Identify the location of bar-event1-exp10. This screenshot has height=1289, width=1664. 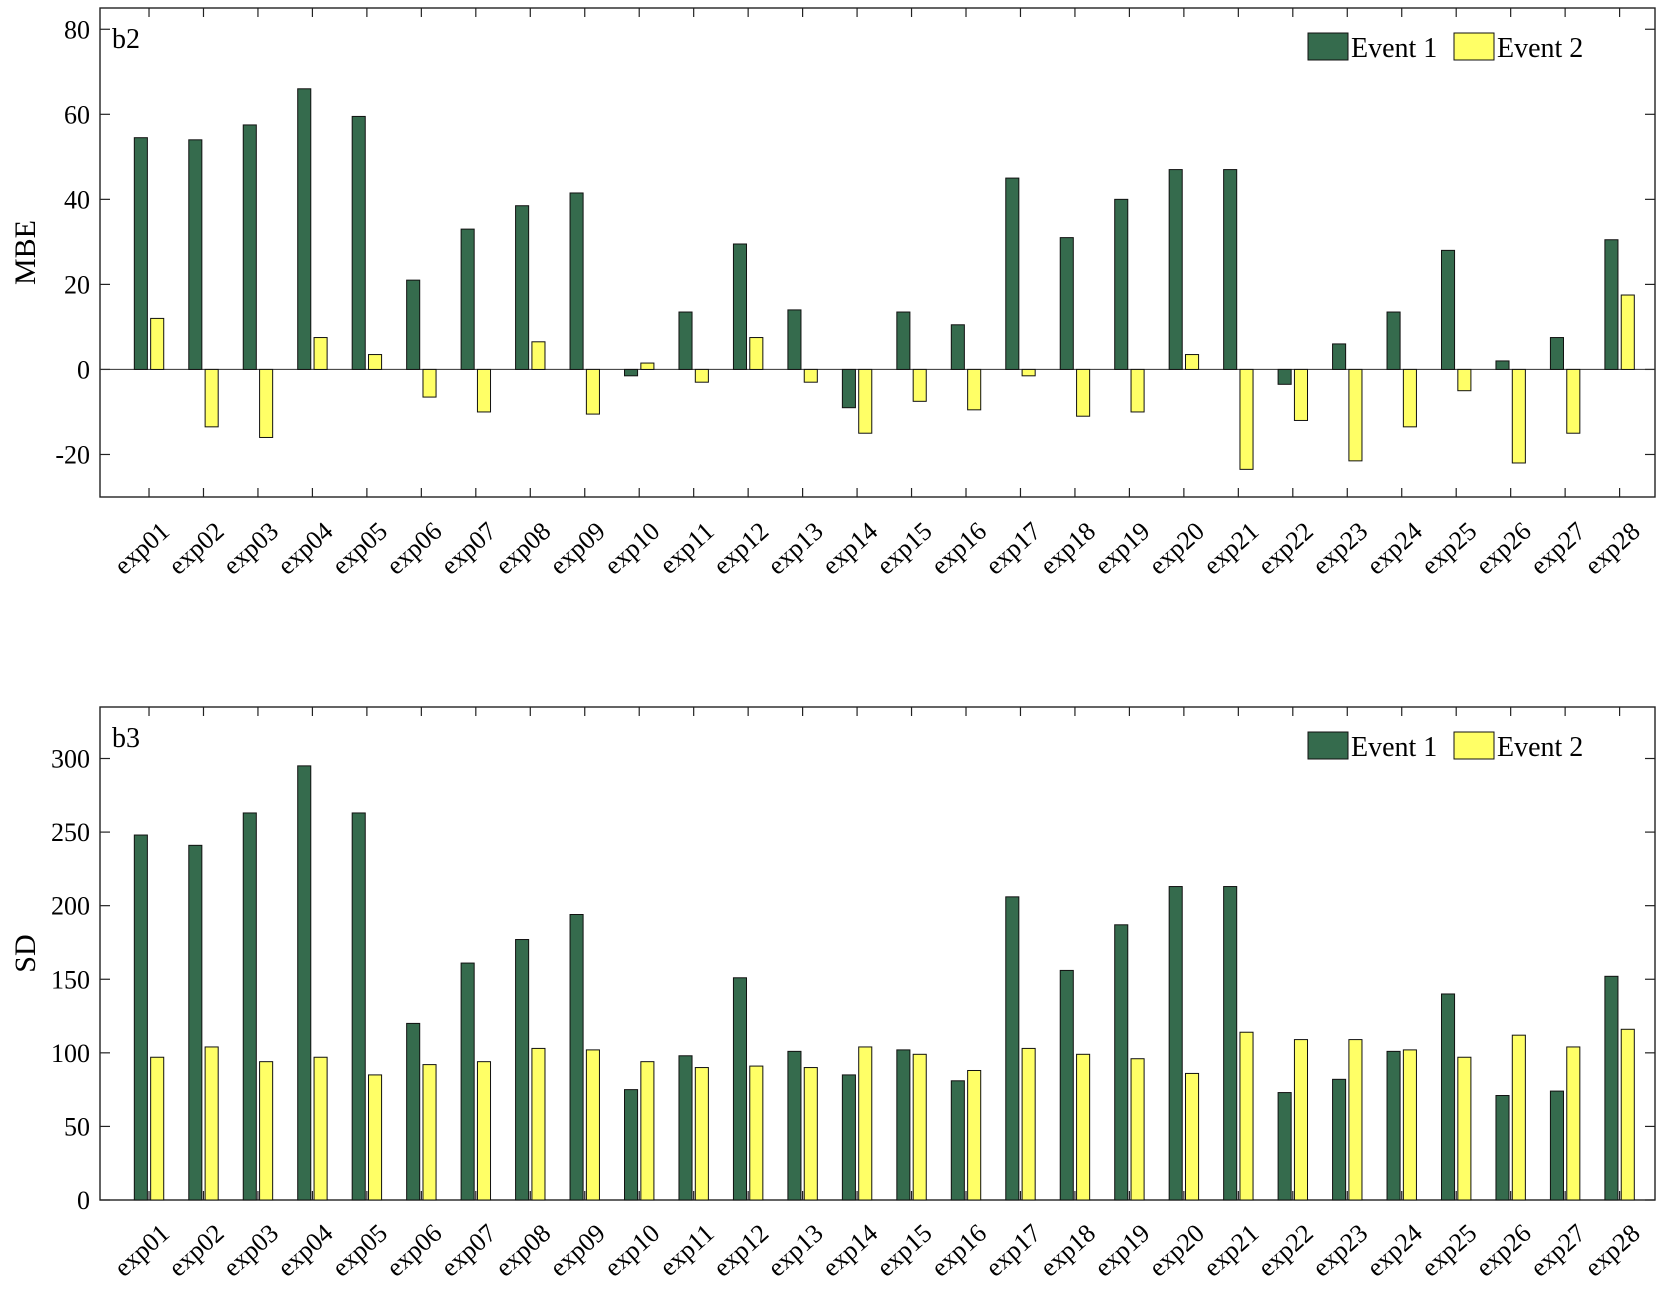
(631, 1145).